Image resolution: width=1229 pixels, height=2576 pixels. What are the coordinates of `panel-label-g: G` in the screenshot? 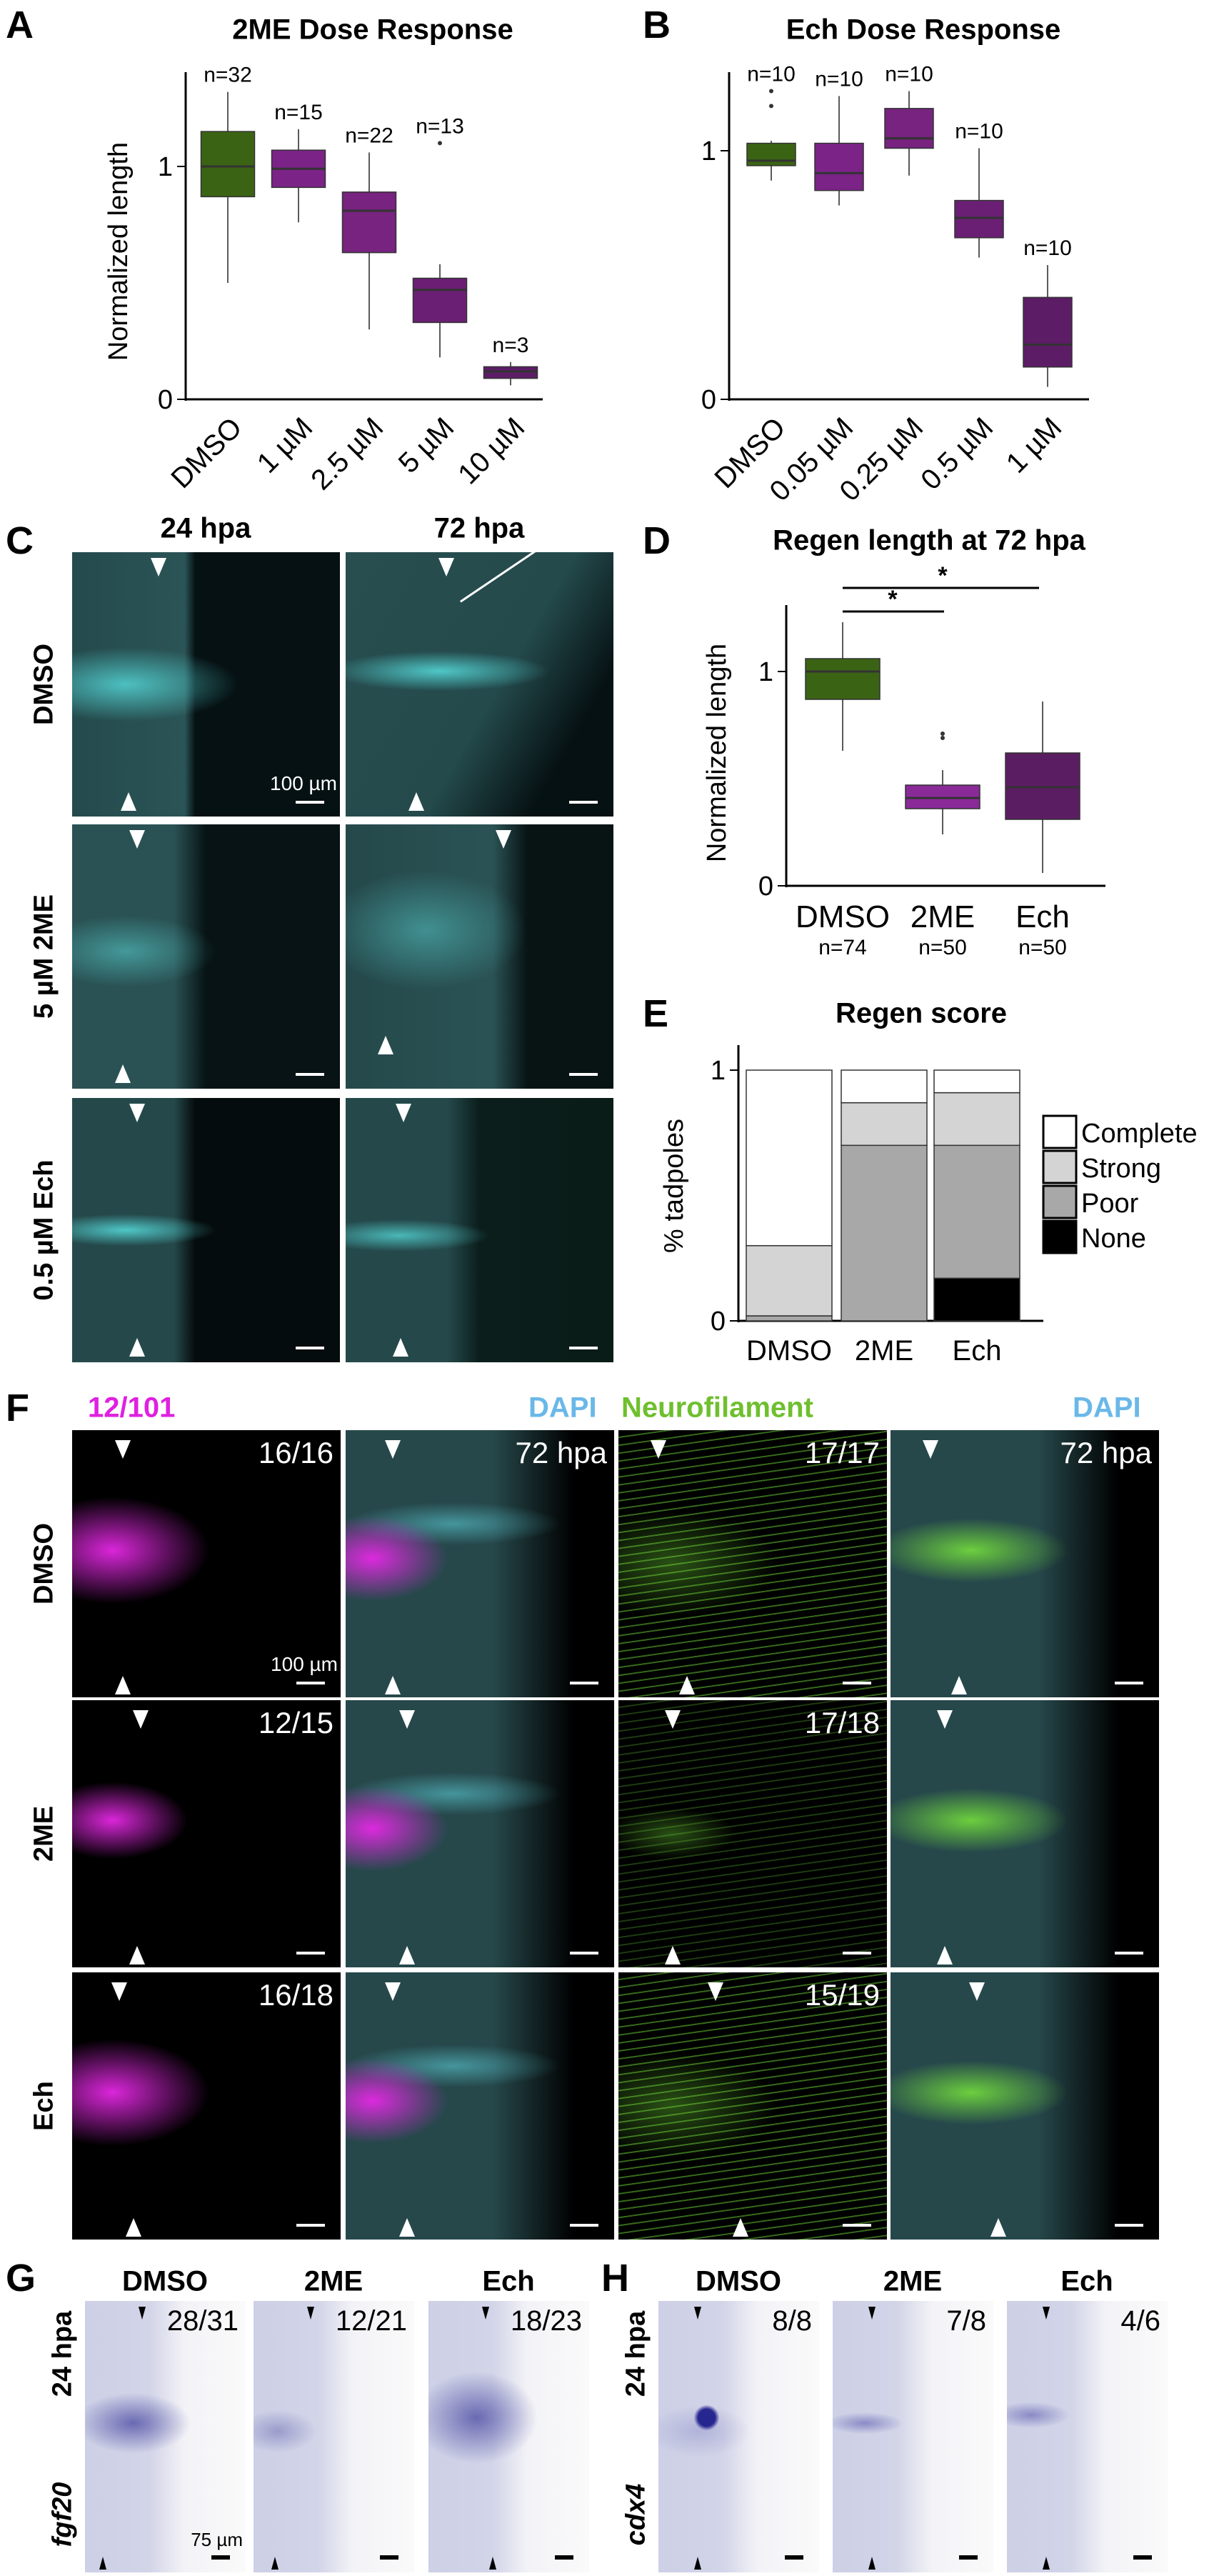 It's located at (21, 2278).